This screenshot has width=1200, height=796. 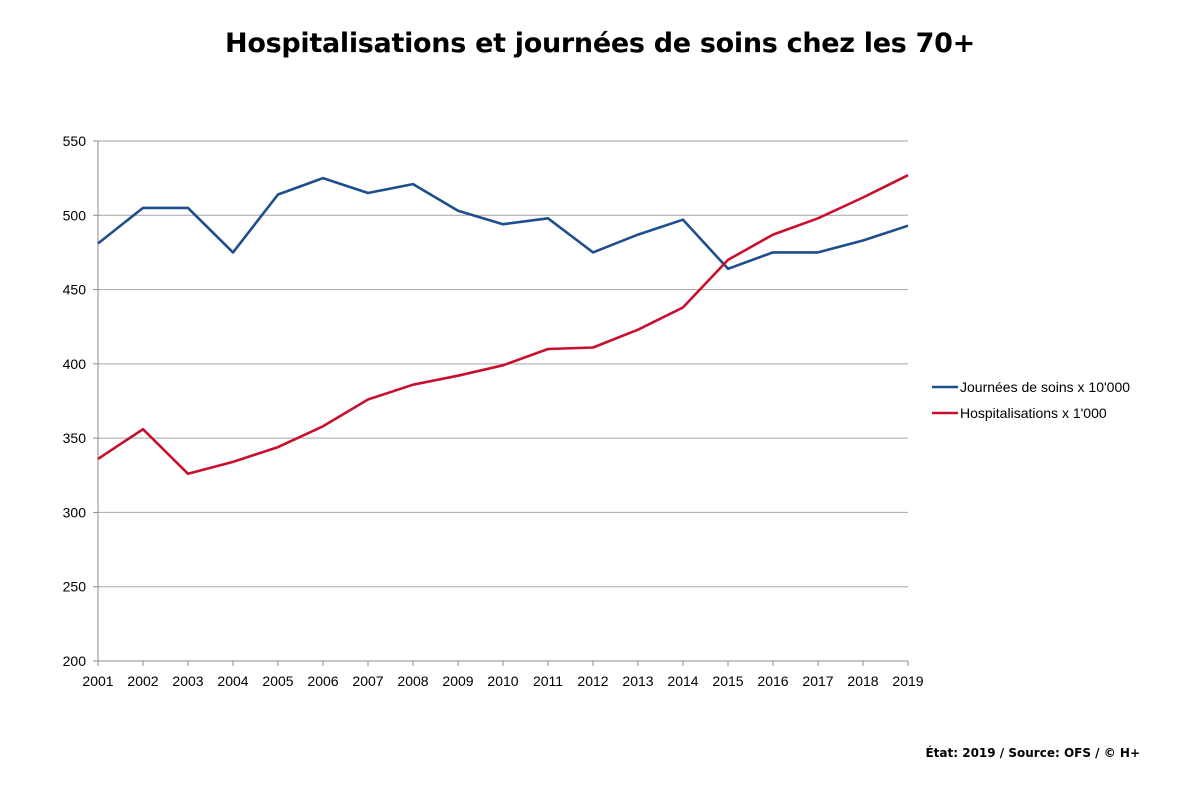 I want to click on x-tick-label: 2004, so click(x=232, y=681).